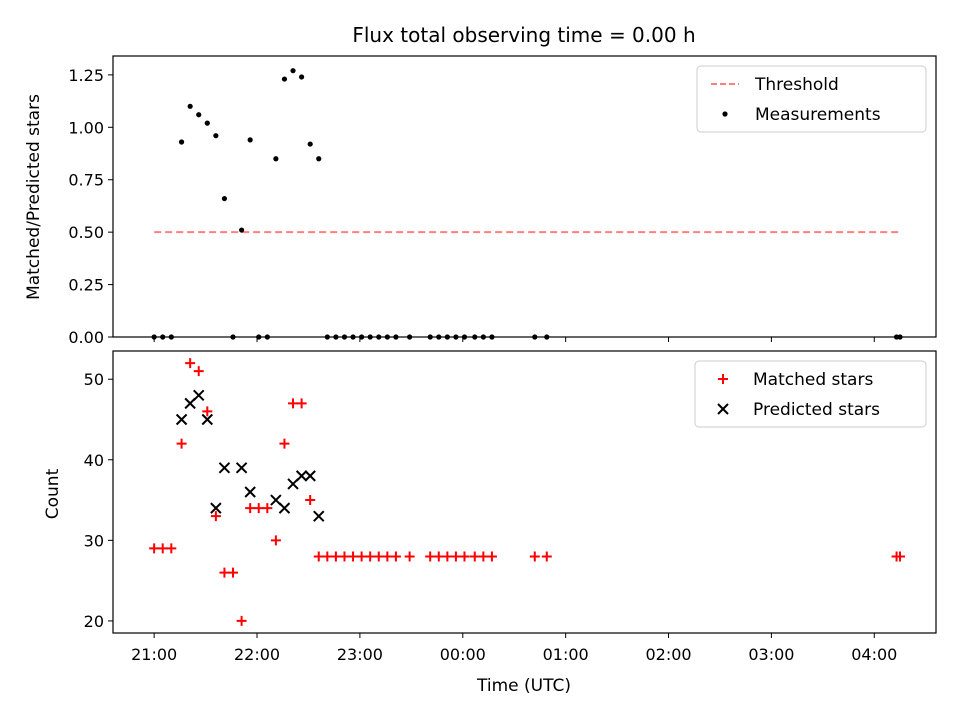 This screenshot has height=720, width=960. What do you see at coordinates (813, 380) in the screenshot?
I see `matched-stars-legend-label: Matched stars` at bounding box center [813, 380].